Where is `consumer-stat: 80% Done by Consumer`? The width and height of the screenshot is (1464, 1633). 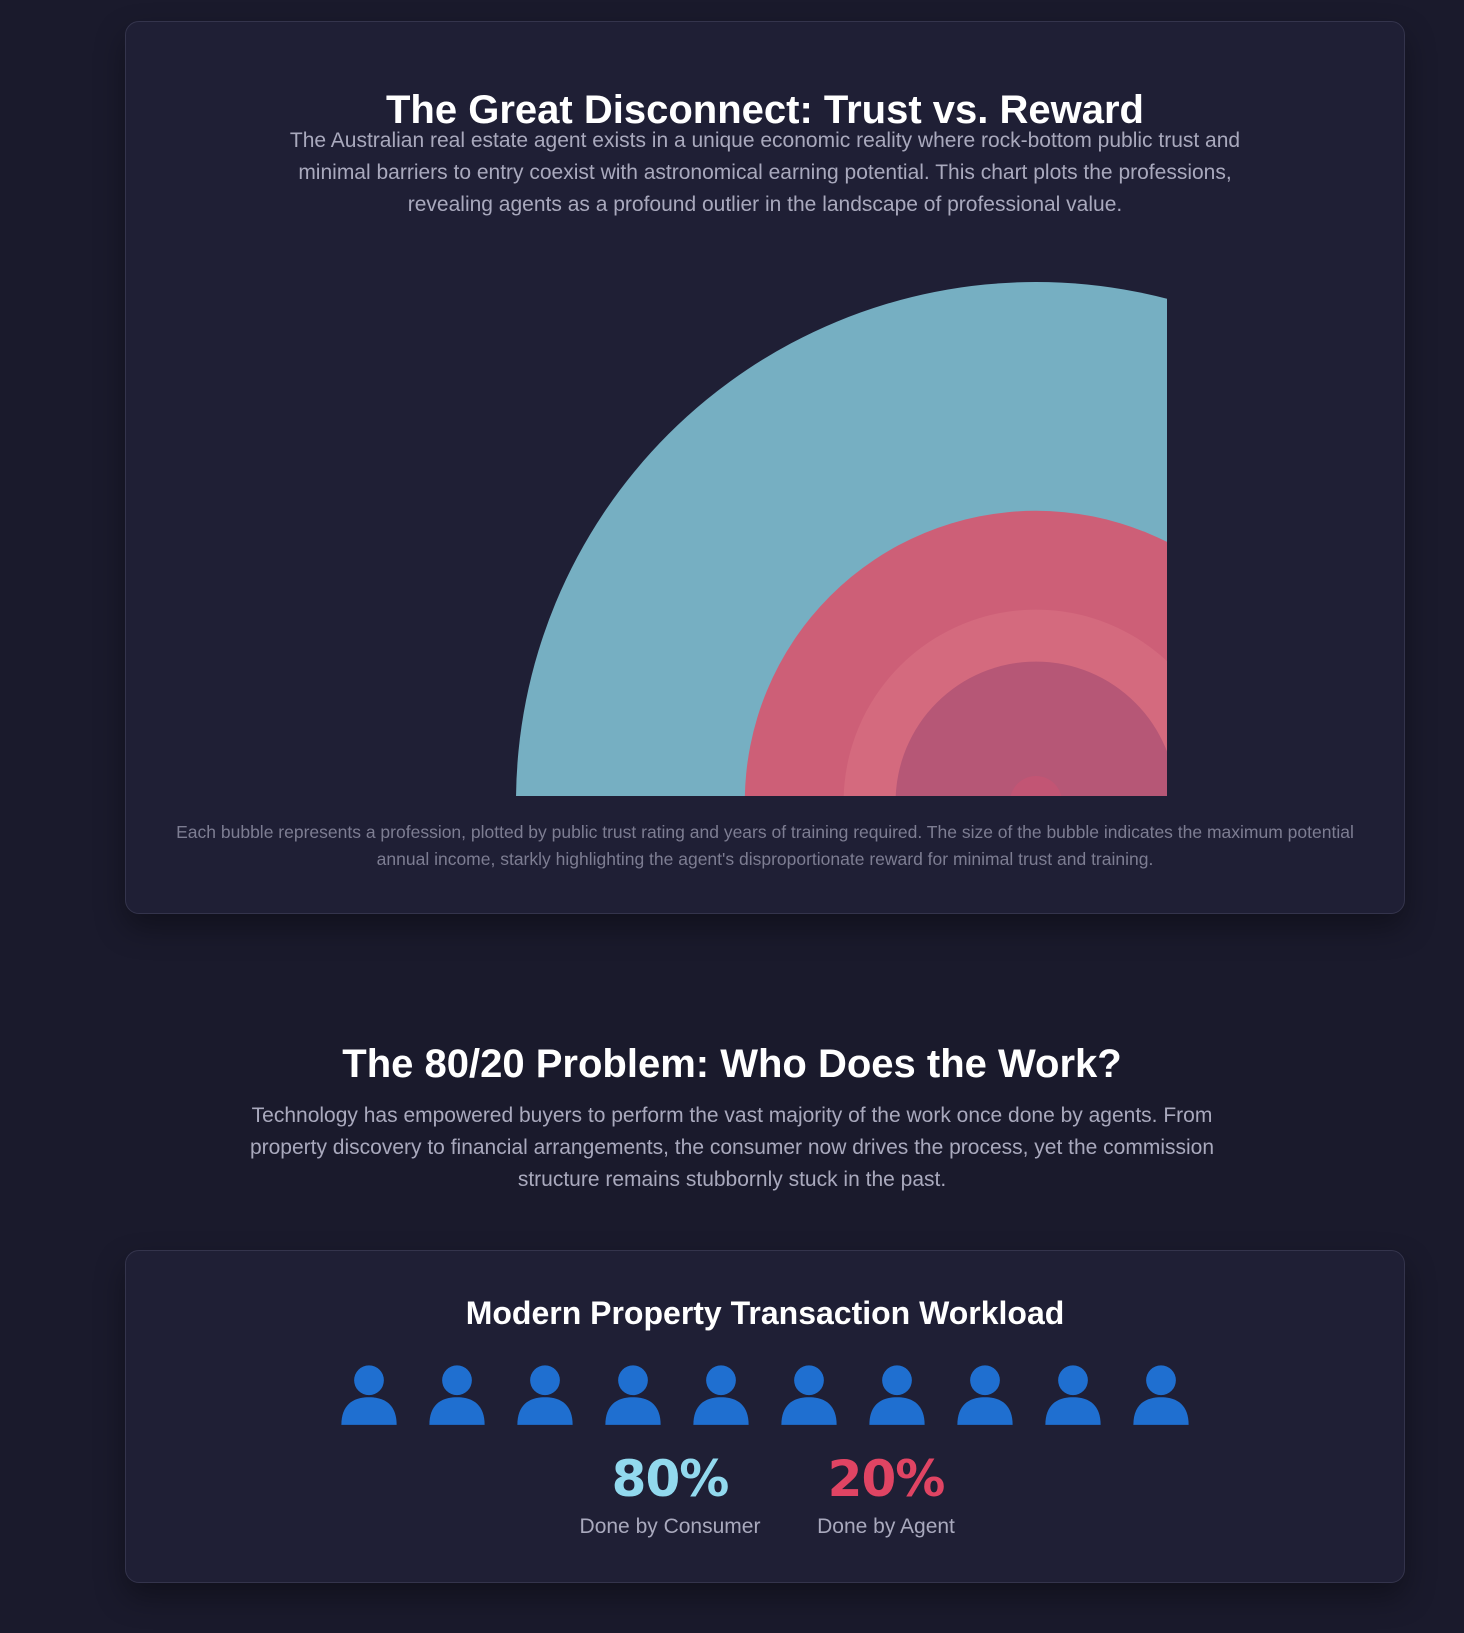
consumer-stat: 80% Done by Consumer is located at coordinates (670, 1495).